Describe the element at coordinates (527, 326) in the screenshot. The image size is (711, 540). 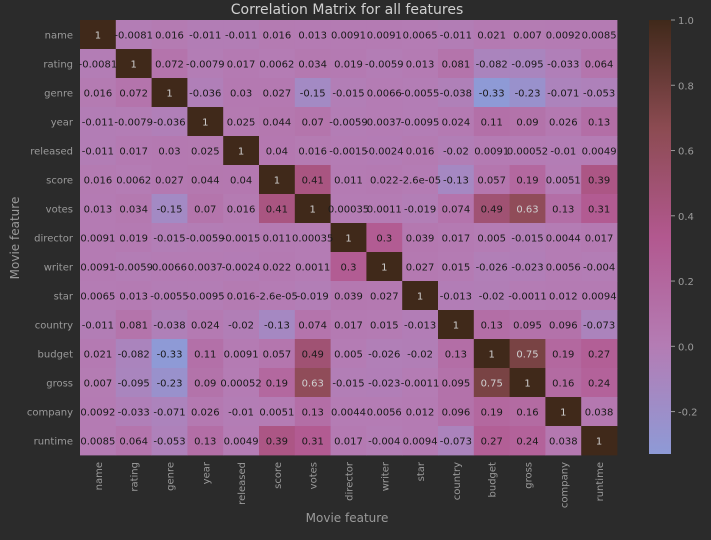
I see `cell-annotation: 0.095` at that location.